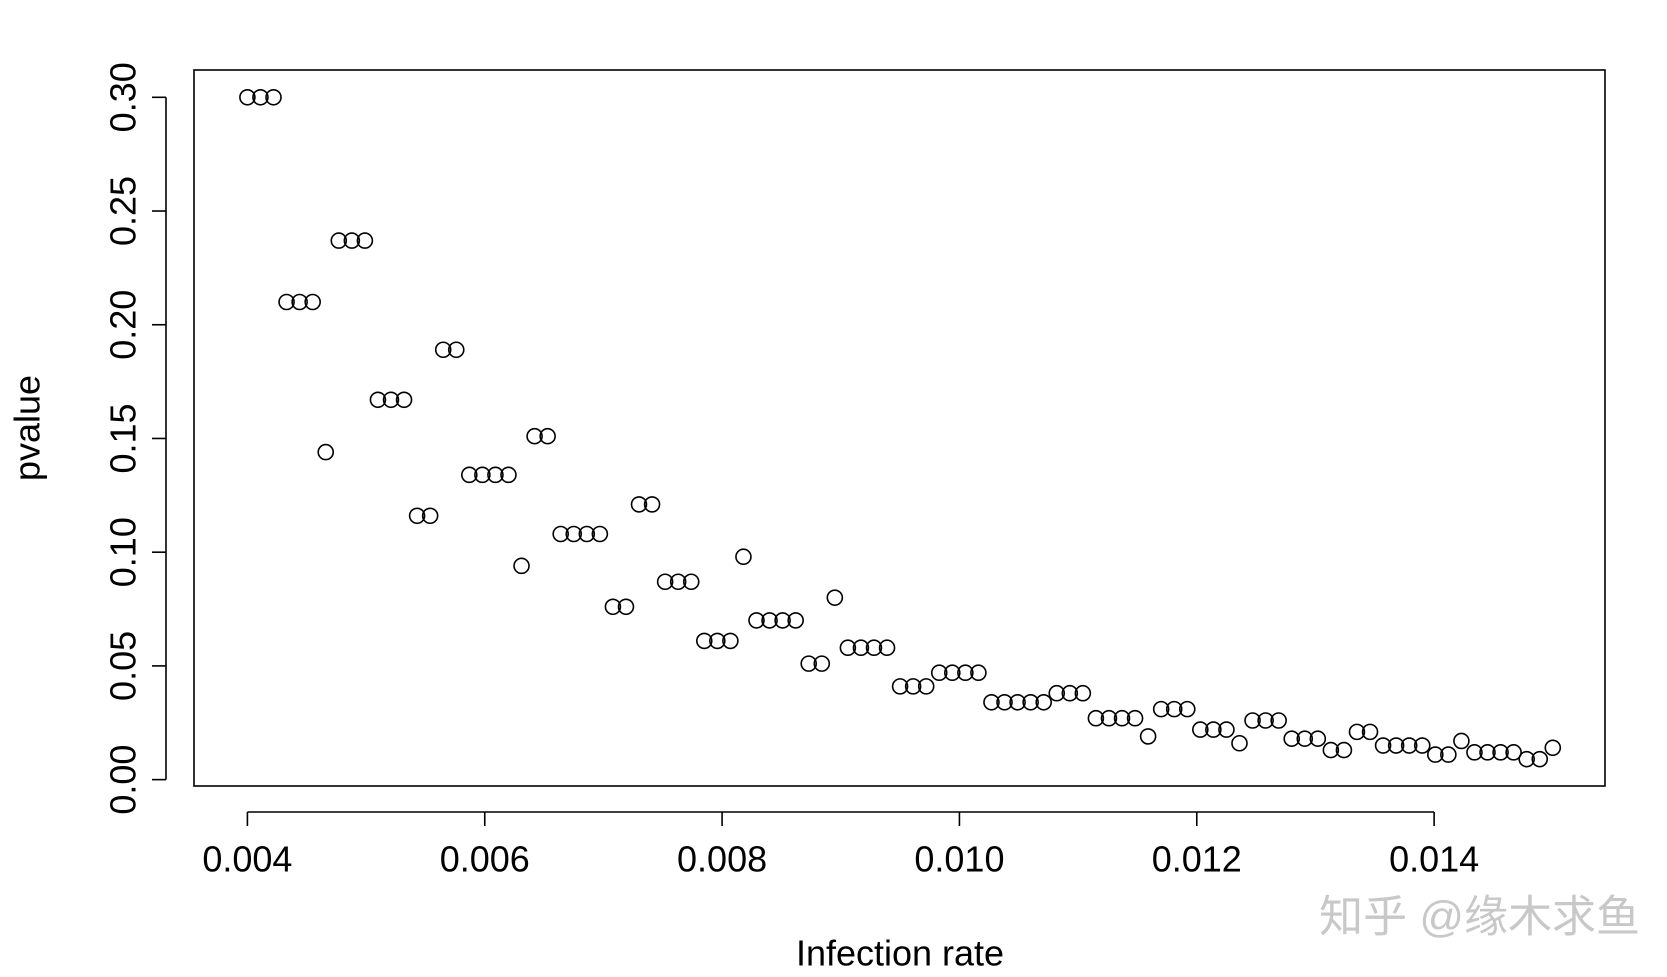 The image size is (1667, 977). What do you see at coordinates (959, 859) in the screenshot?
I see `x-tick-label: 0.010` at bounding box center [959, 859].